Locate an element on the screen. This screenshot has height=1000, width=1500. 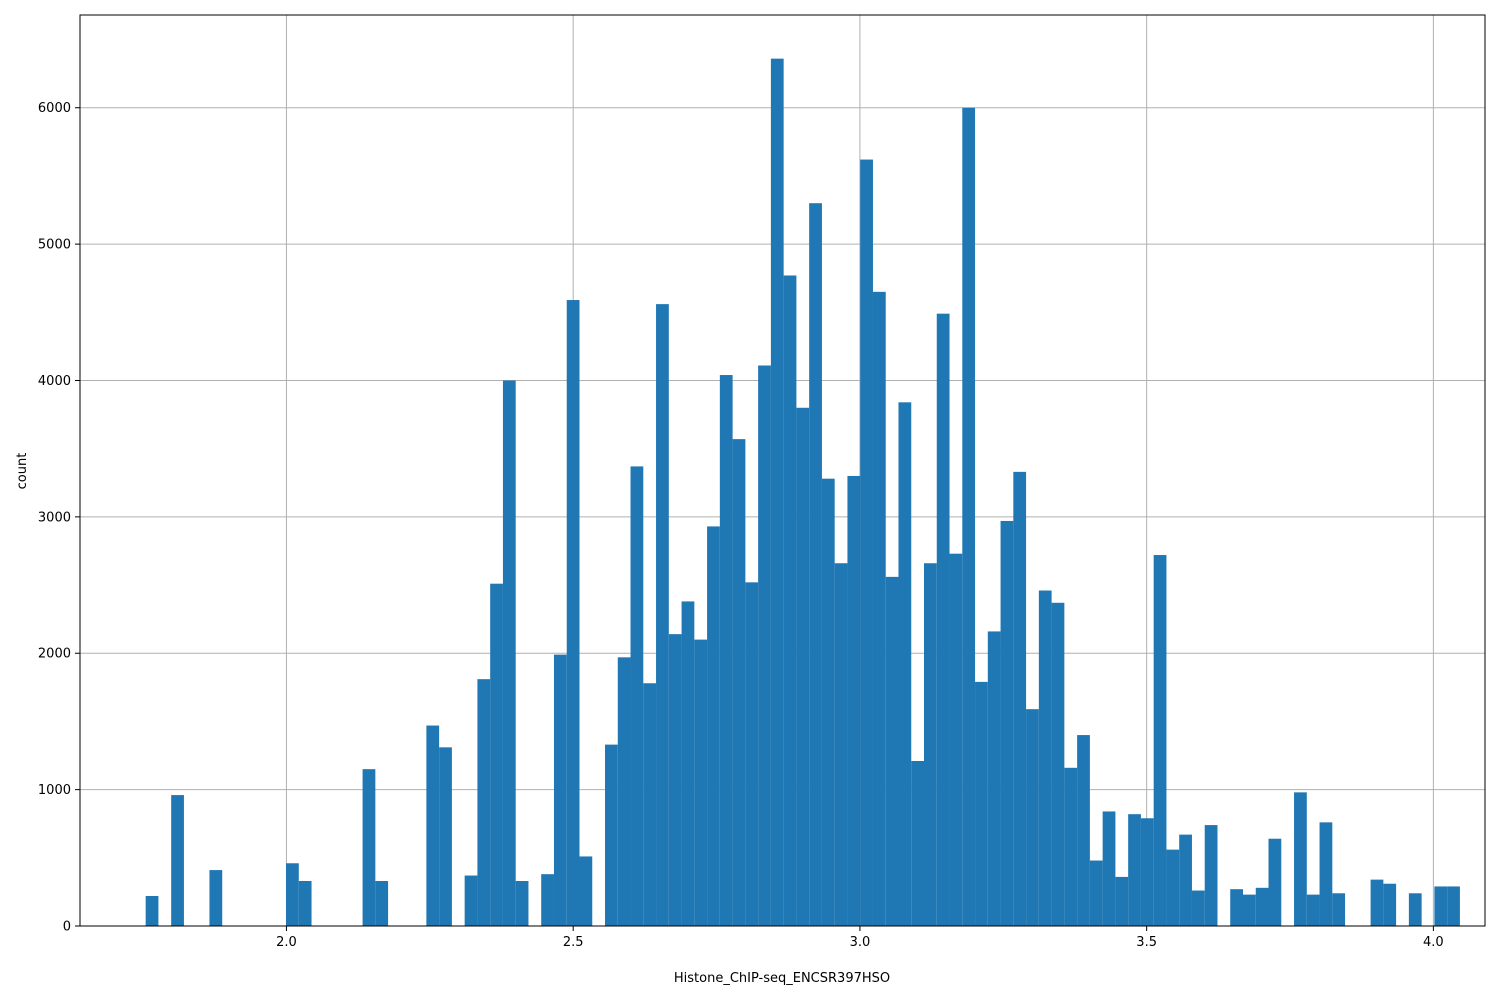
x-axis-ticks: 2.0 2.5 3.0 3.5 4.0 is located at coordinates (860, 938).